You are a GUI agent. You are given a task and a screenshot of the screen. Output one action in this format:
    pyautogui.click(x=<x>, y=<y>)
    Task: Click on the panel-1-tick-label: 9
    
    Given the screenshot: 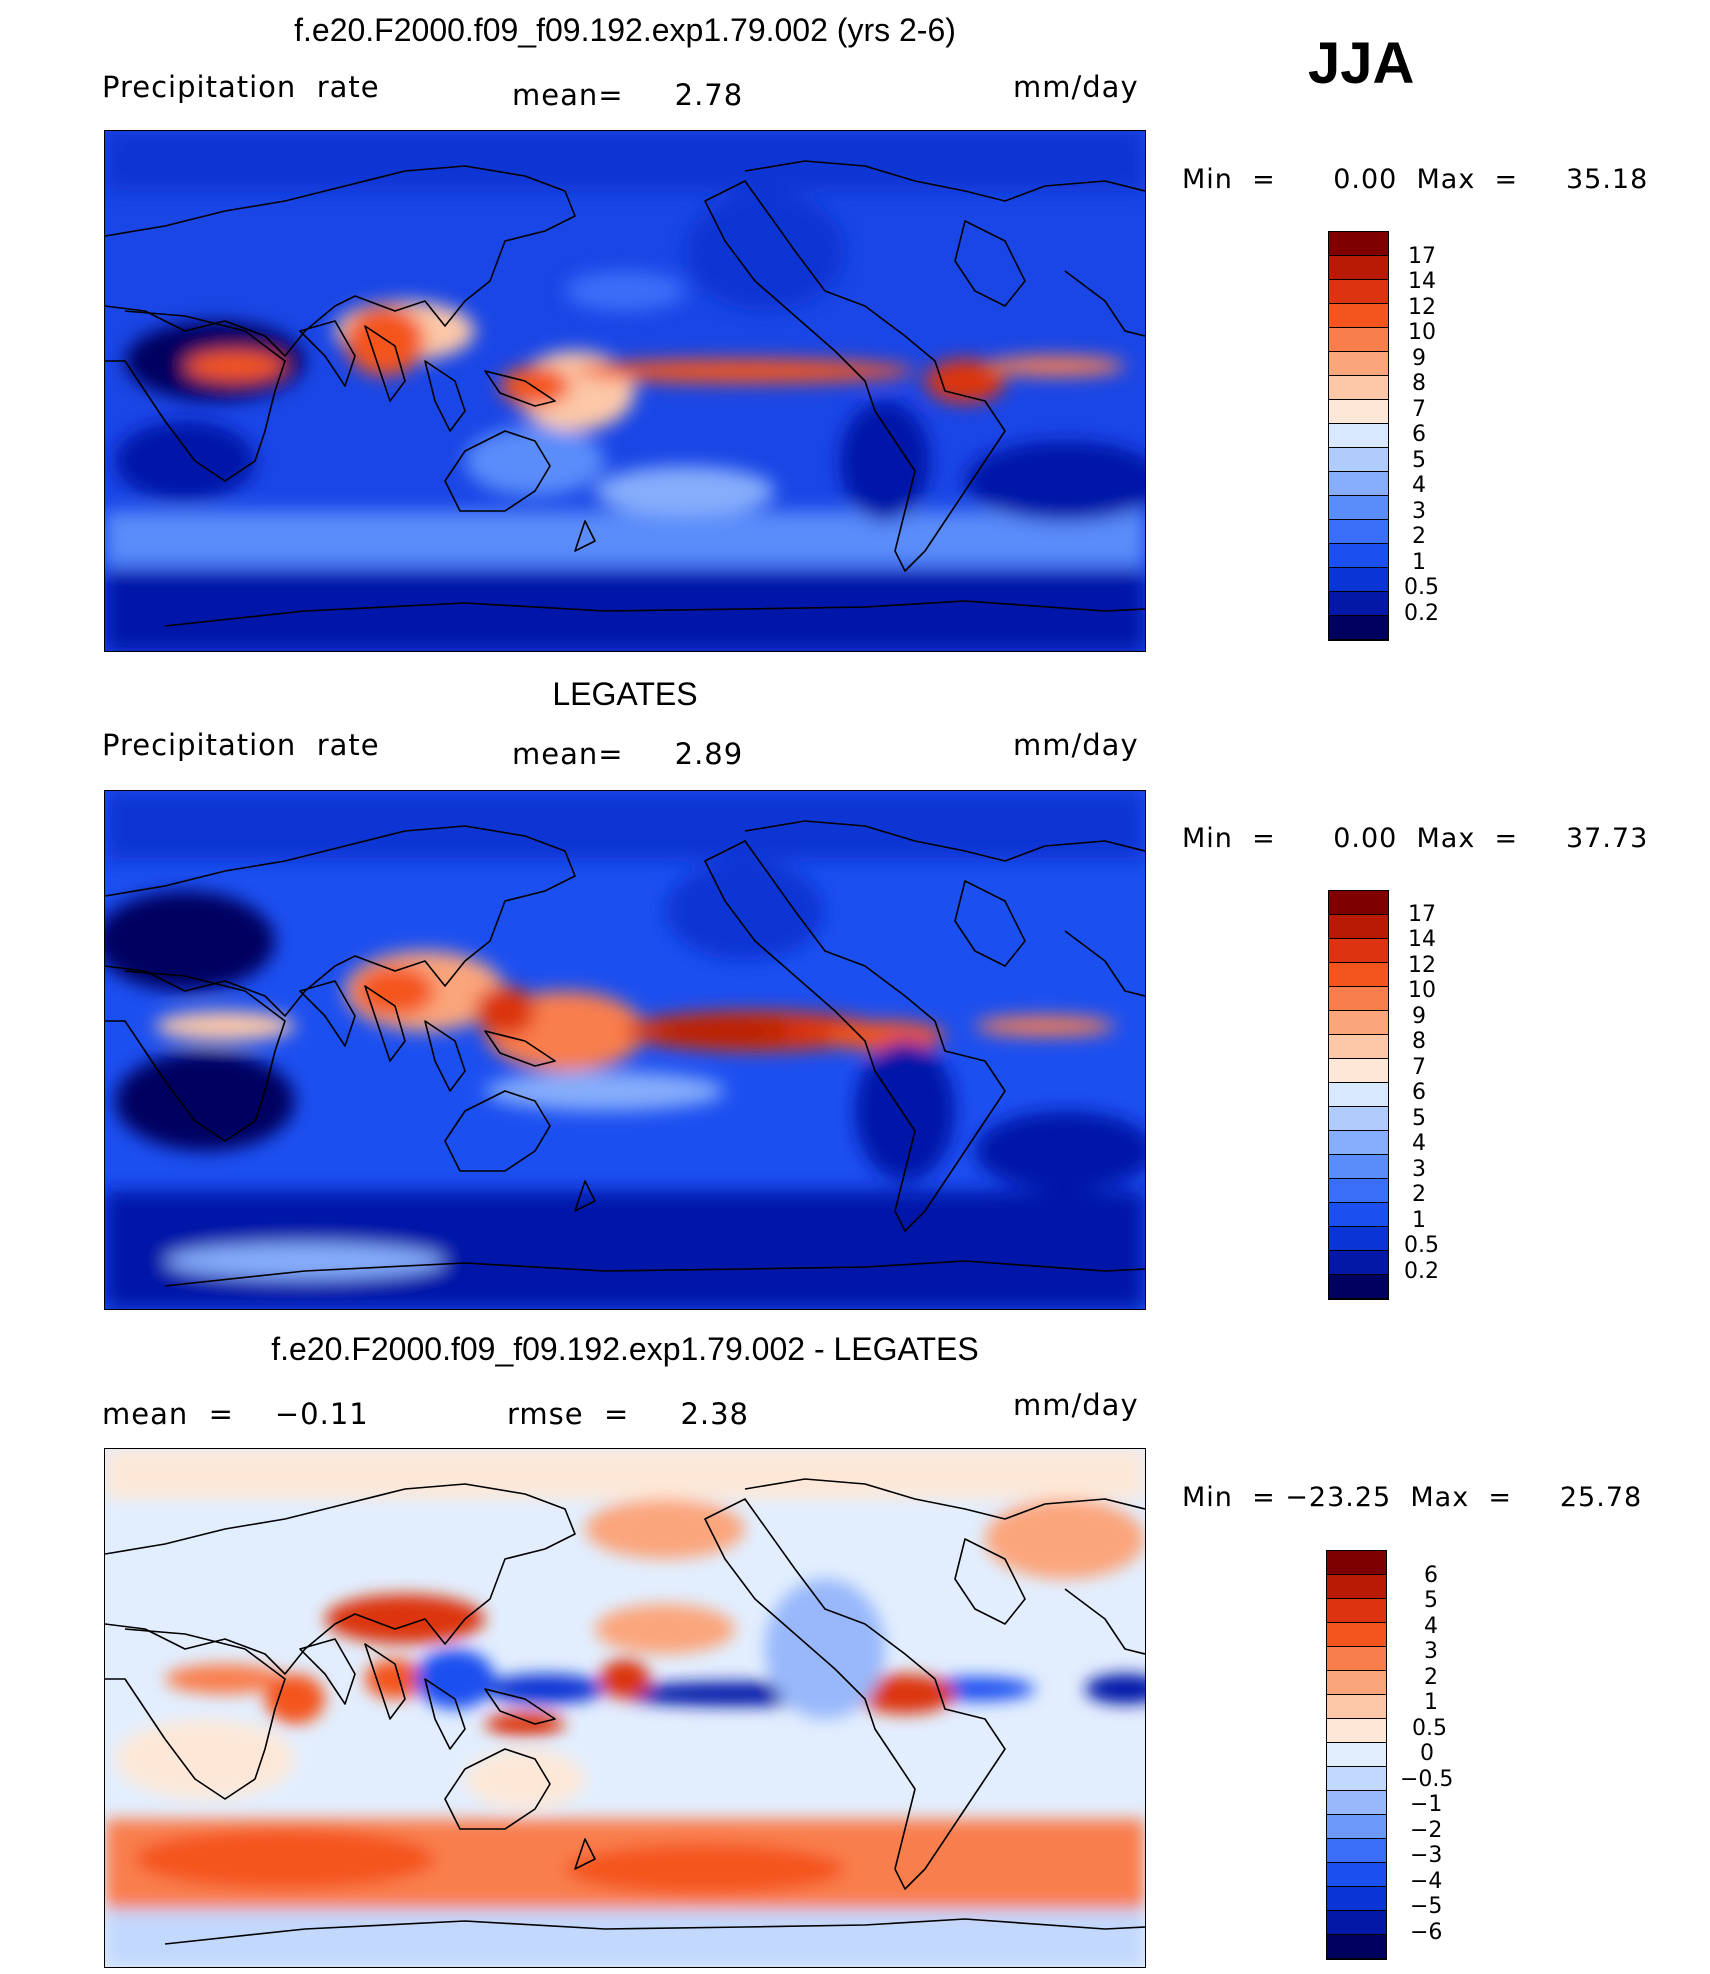 What is the action you would take?
    pyautogui.click(x=1419, y=358)
    